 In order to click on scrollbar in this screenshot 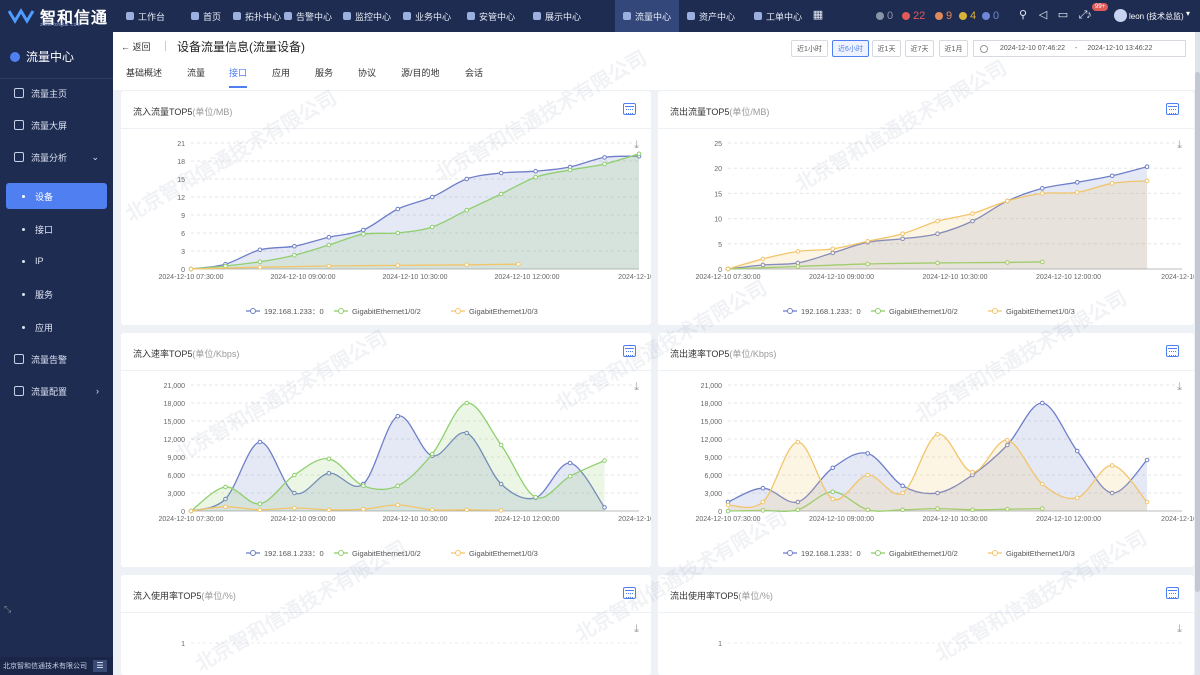, I will do `click(1197, 353)`.